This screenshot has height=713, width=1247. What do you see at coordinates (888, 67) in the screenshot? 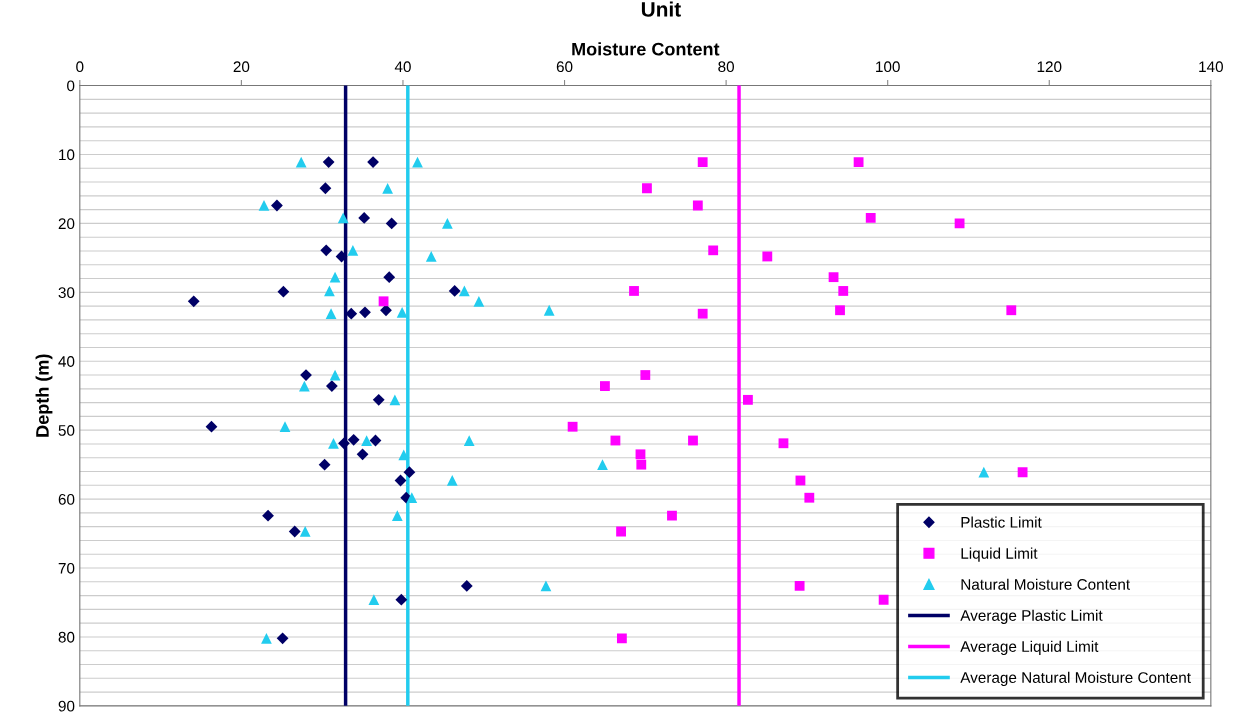
I see `x-tick-label: 100` at bounding box center [888, 67].